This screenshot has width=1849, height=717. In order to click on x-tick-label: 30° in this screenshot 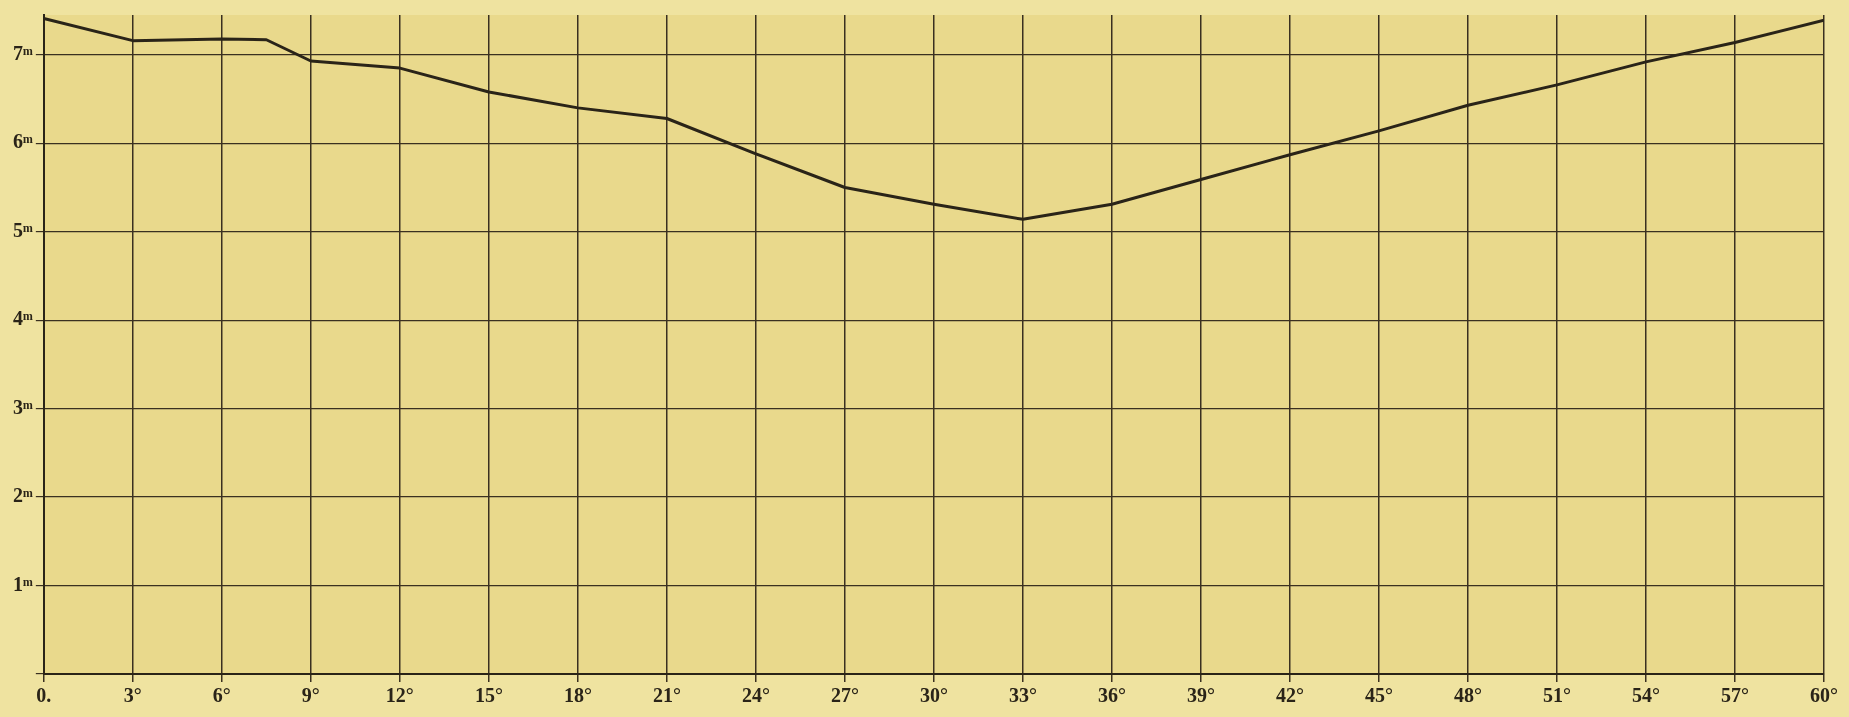, I will do `click(933, 695)`.